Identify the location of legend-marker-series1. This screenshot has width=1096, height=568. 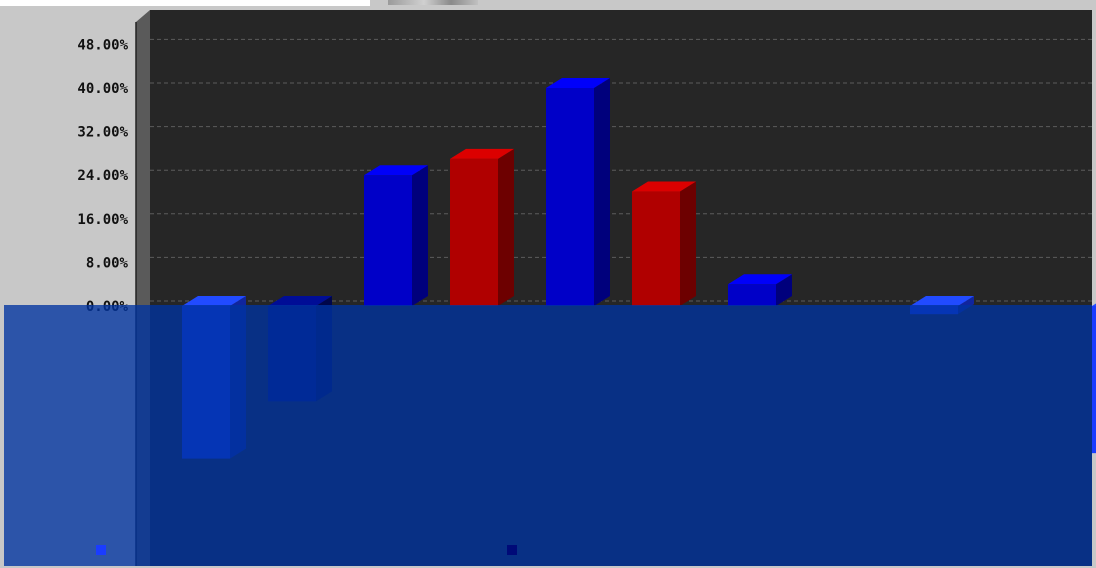
(101, 550).